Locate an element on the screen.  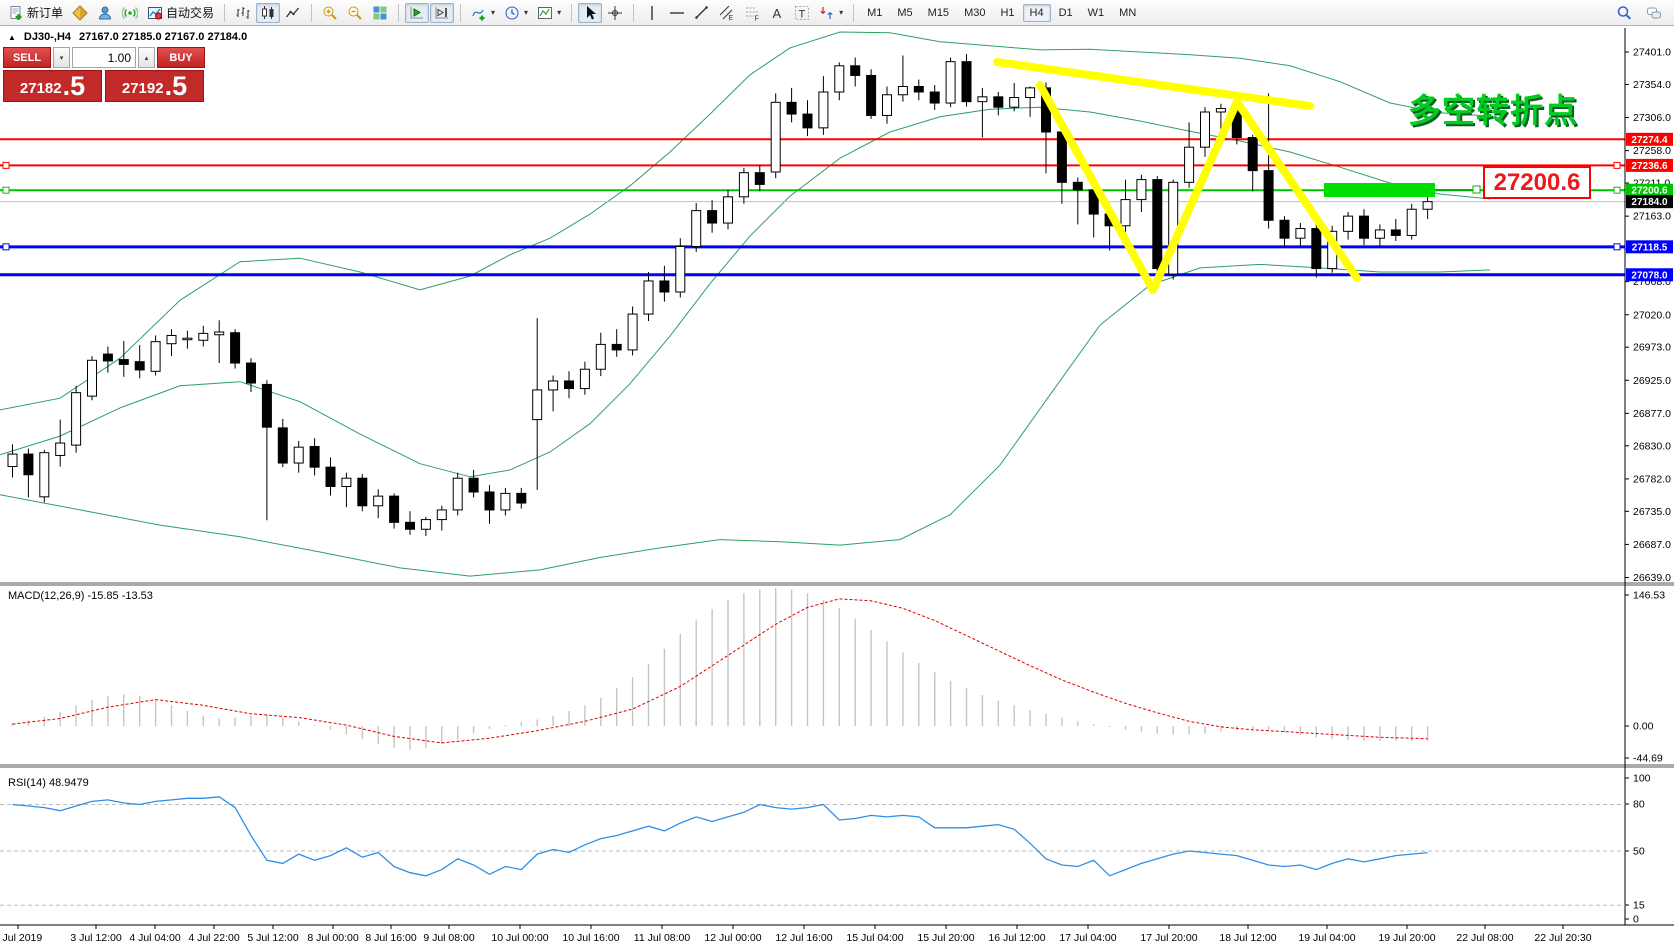
price-tick-label: 27354.0 is located at coordinates (1652, 85).